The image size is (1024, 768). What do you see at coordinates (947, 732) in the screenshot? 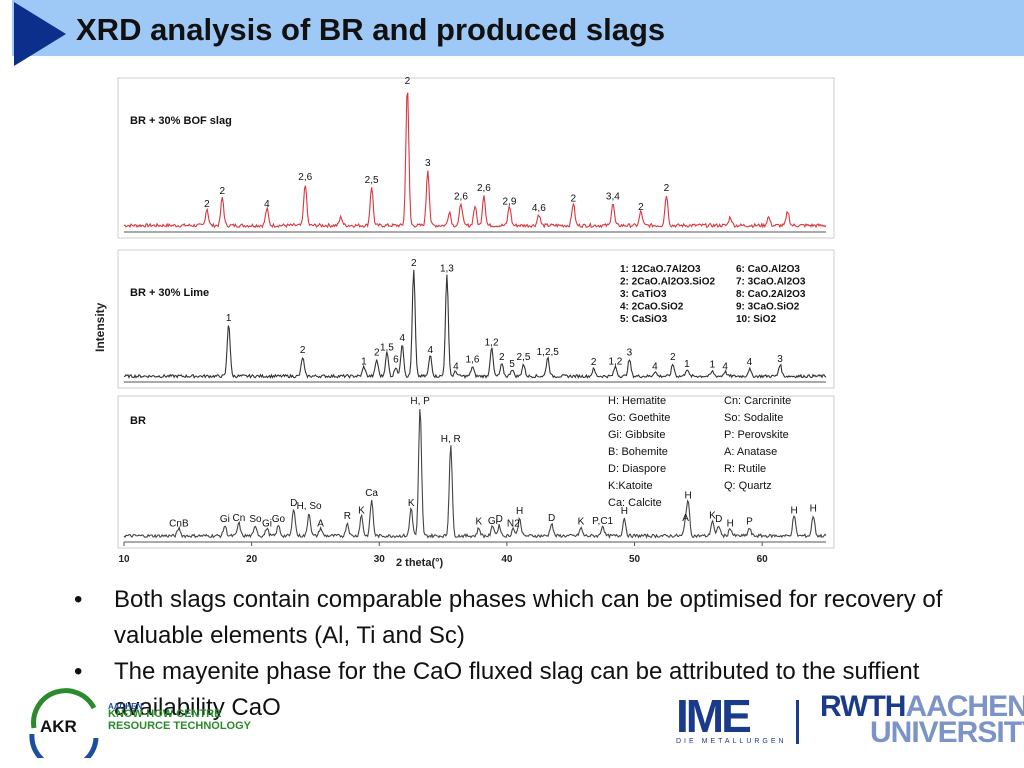
I see `rwth-university: UNIVERSITY` at bounding box center [947, 732].